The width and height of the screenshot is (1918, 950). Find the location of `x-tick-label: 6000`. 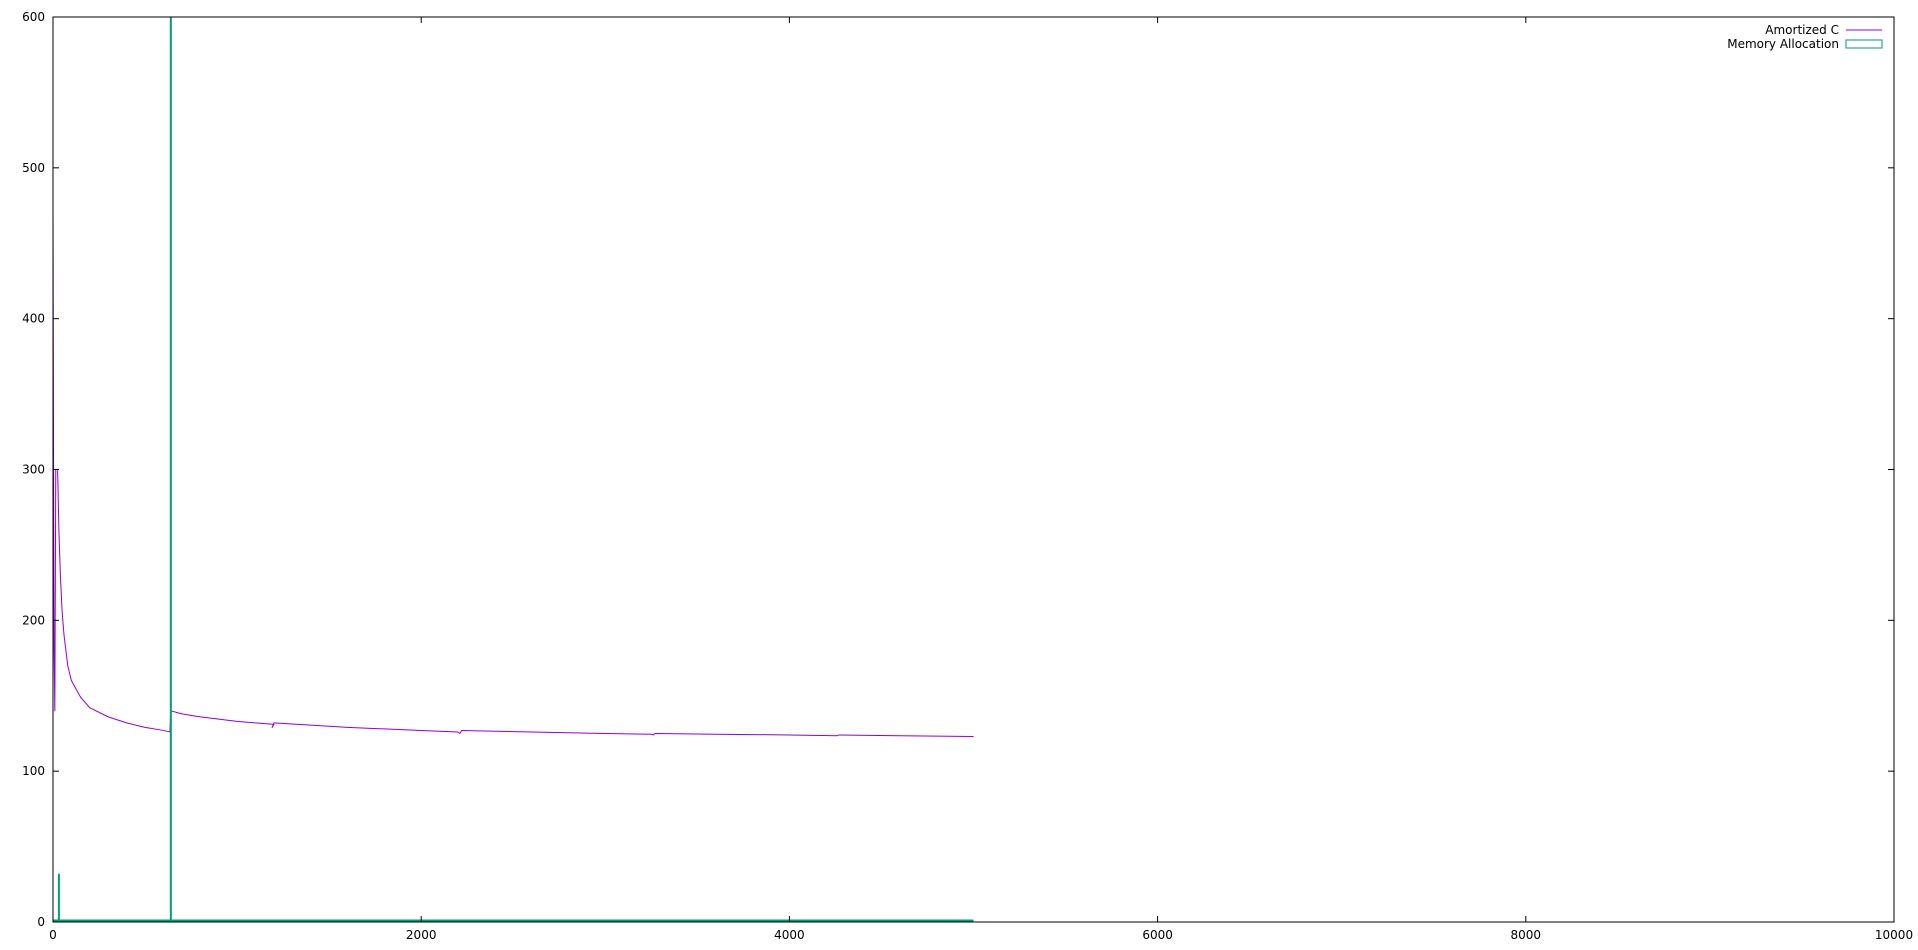

x-tick-label: 6000 is located at coordinates (1157, 935).